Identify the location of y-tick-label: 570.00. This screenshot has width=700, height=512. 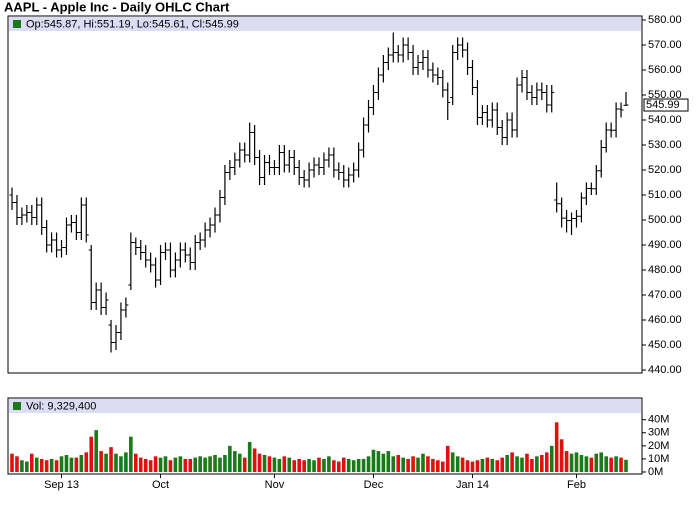
(665, 45).